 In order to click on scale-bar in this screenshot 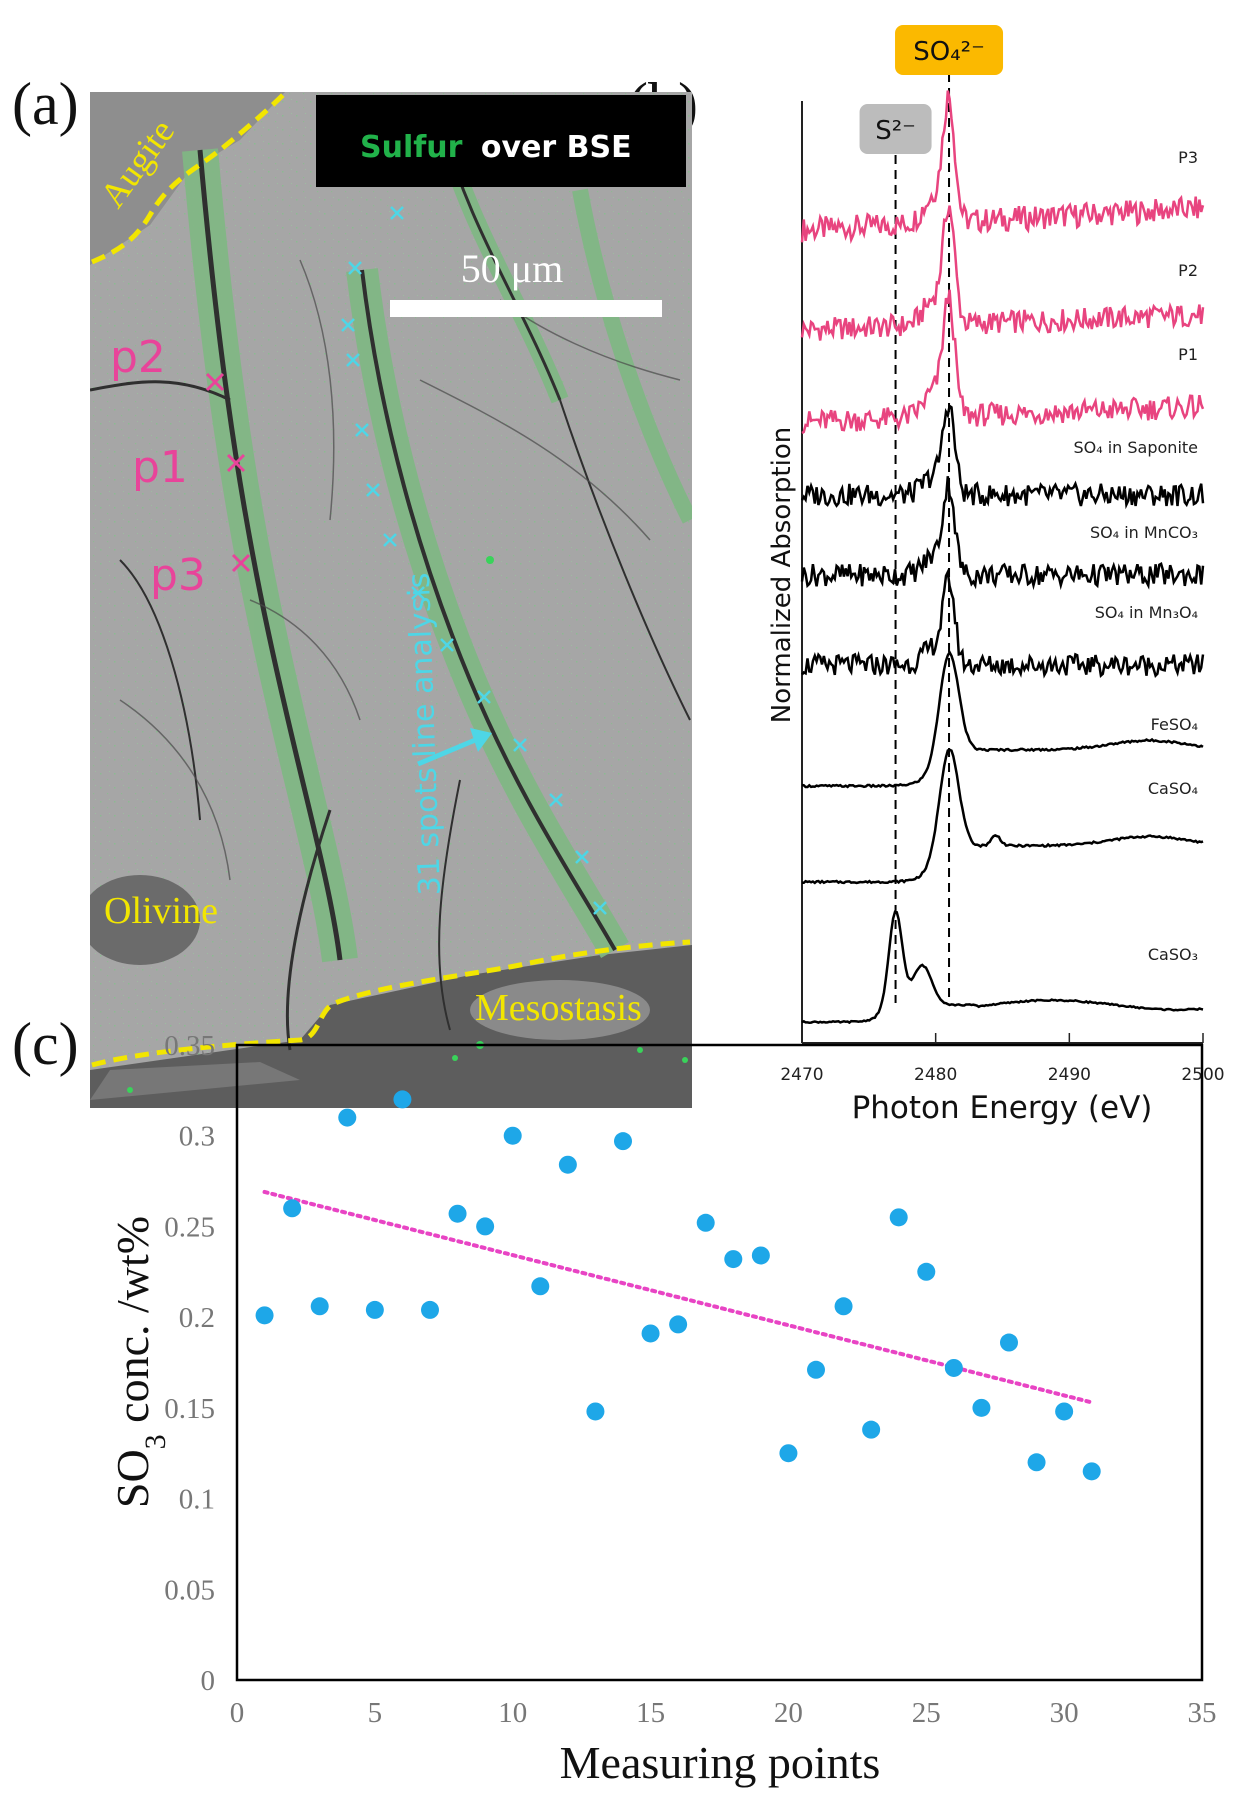, I will do `click(526, 308)`.